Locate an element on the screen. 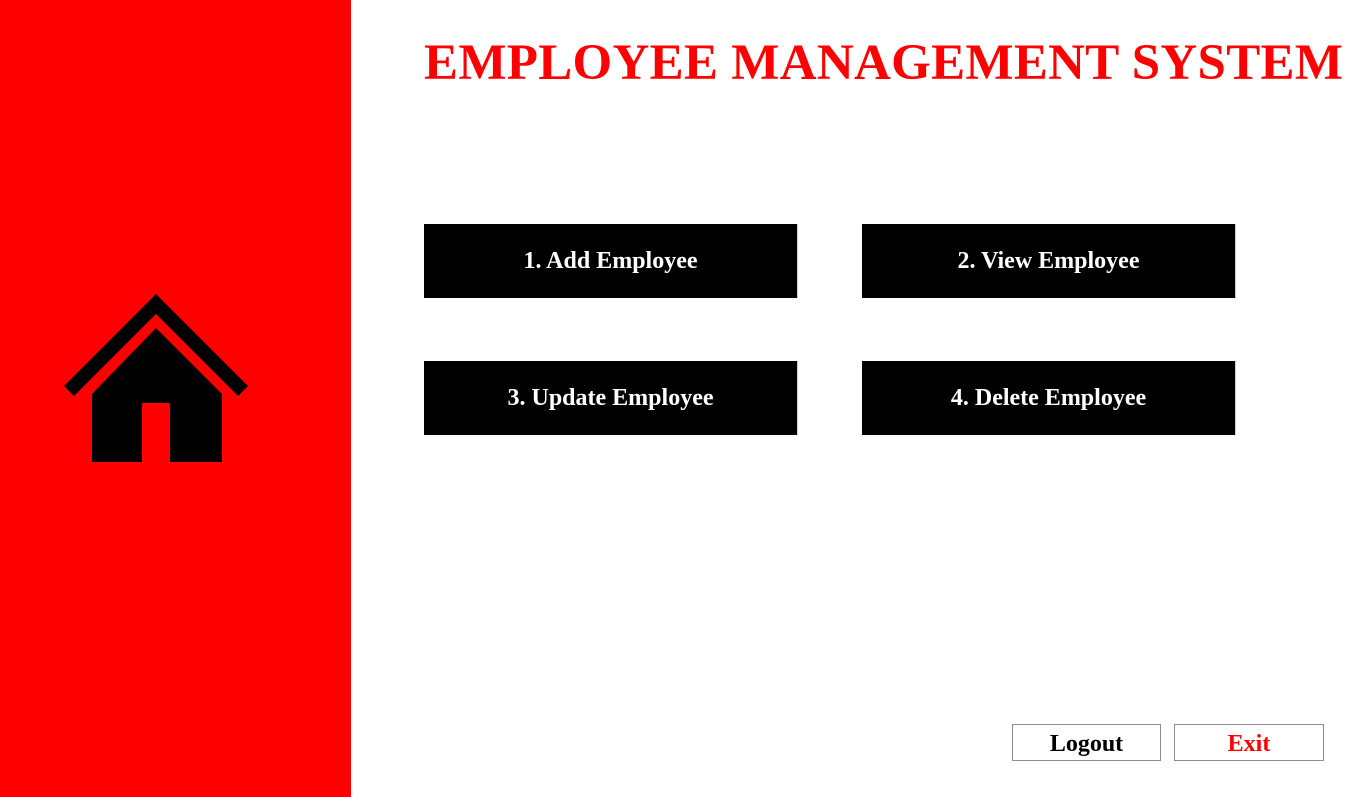 The width and height of the screenshot is (1360, 797). logout-button: Logout is located at coordinates (1086, 742).